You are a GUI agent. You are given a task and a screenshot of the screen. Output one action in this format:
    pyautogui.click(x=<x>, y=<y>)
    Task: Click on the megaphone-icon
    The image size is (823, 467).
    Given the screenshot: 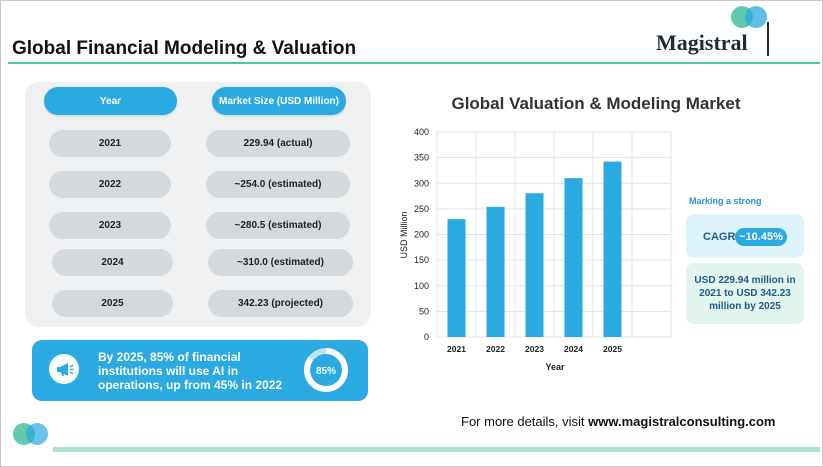 What is the action you would take?
    pyautogui.click(x=64, y=369)
    